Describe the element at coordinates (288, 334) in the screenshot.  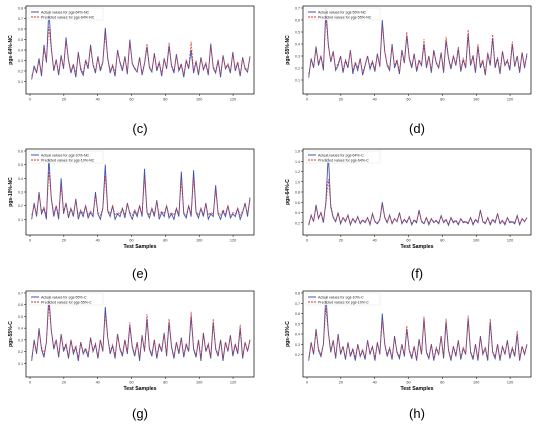
I see `y-axis-label: pgs-10%-C` at that location.